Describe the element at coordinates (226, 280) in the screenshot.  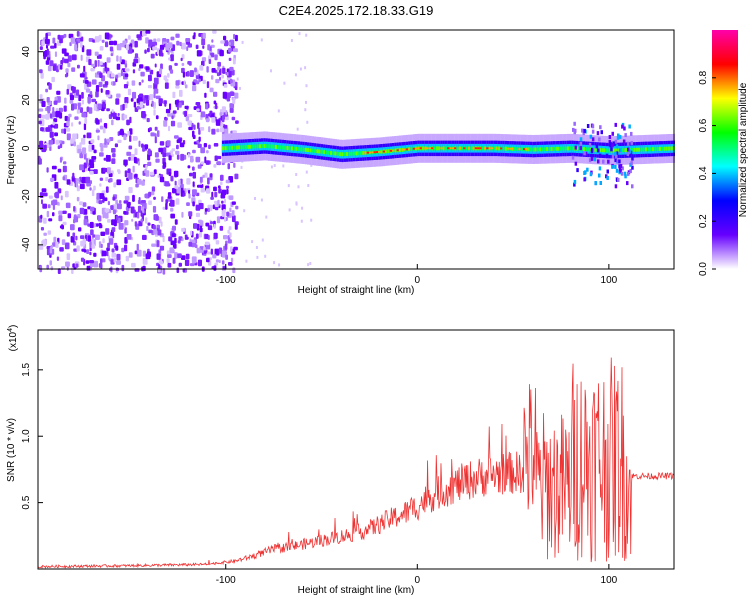
I see `spectrogram-xtick-label: -100` at that location.